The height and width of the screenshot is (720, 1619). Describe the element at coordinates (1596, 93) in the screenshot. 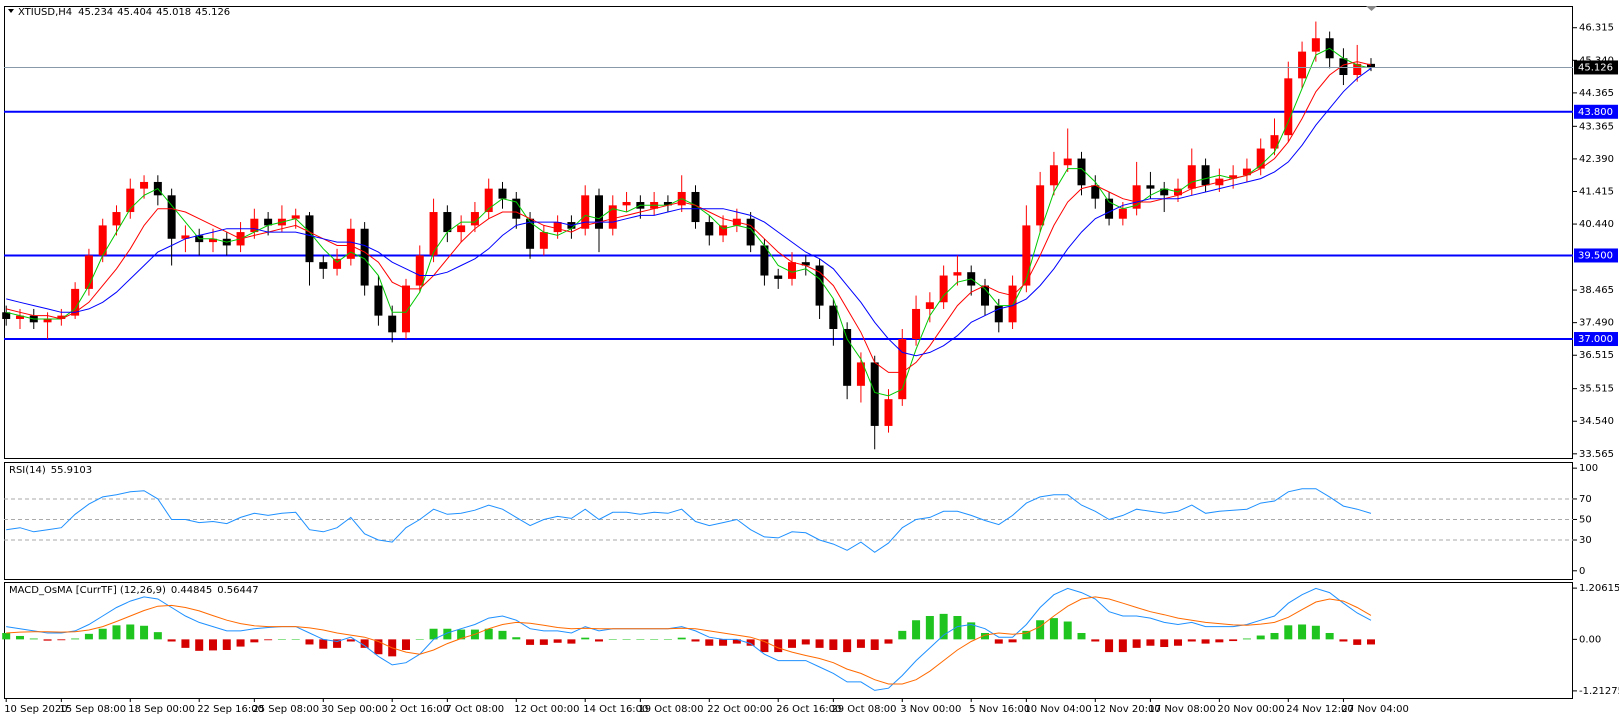

I see `y-tick-label: 44.365` at that location.